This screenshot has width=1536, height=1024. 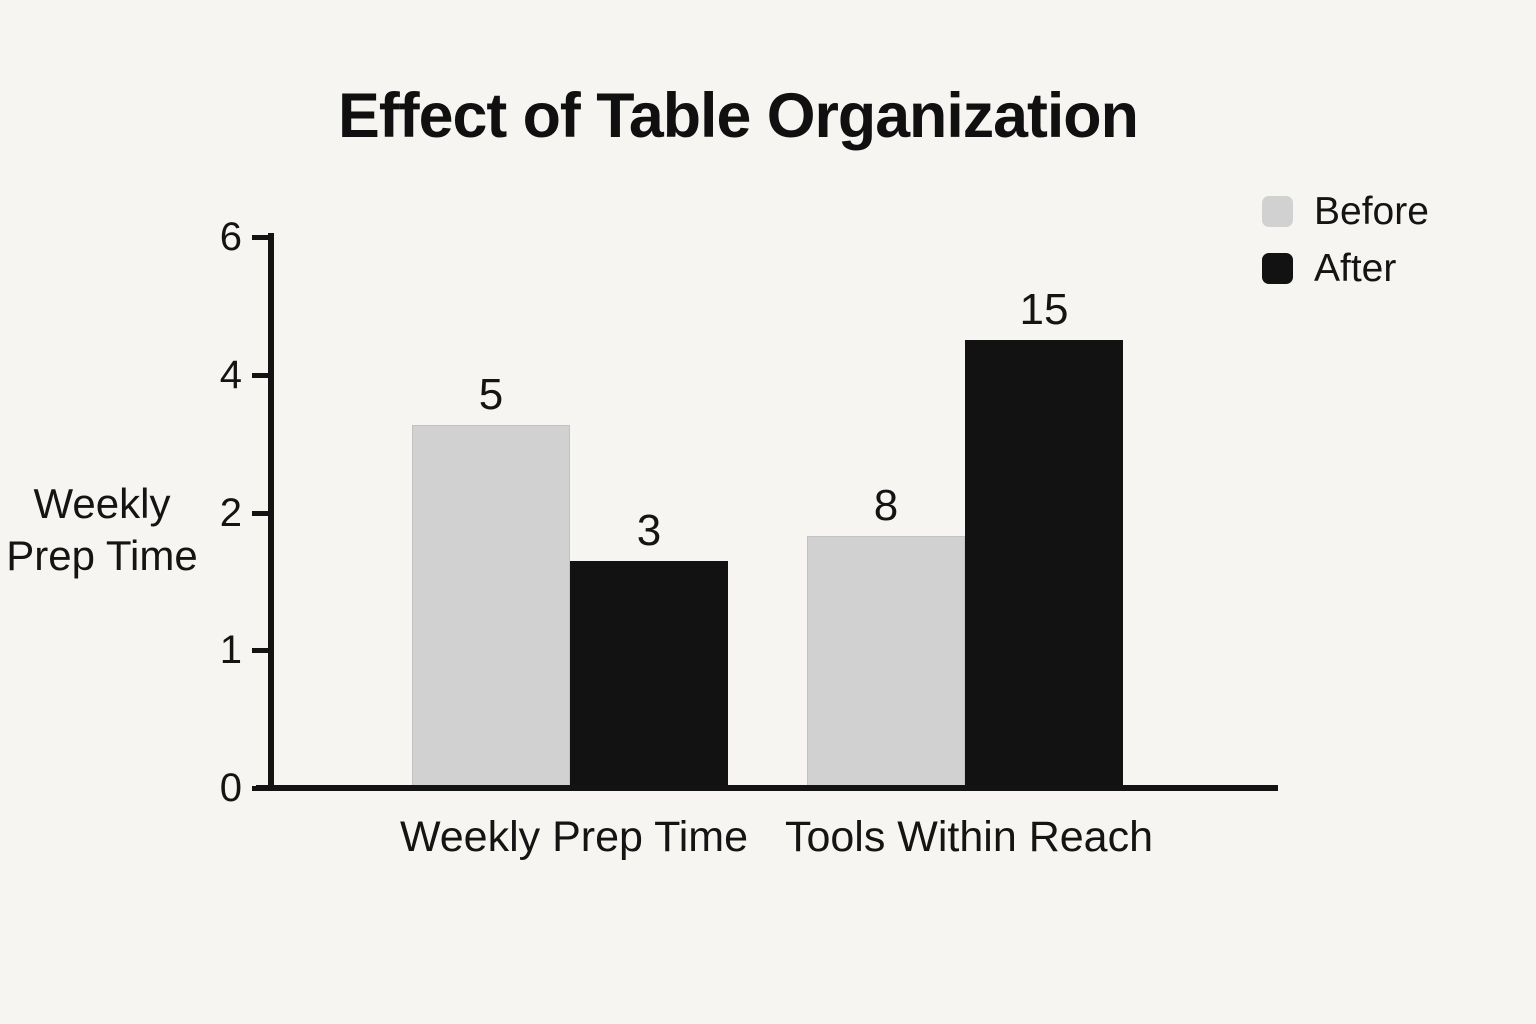 I want to click on y-axis-title: Weekly Prep Time, so click(x=102, y=530).